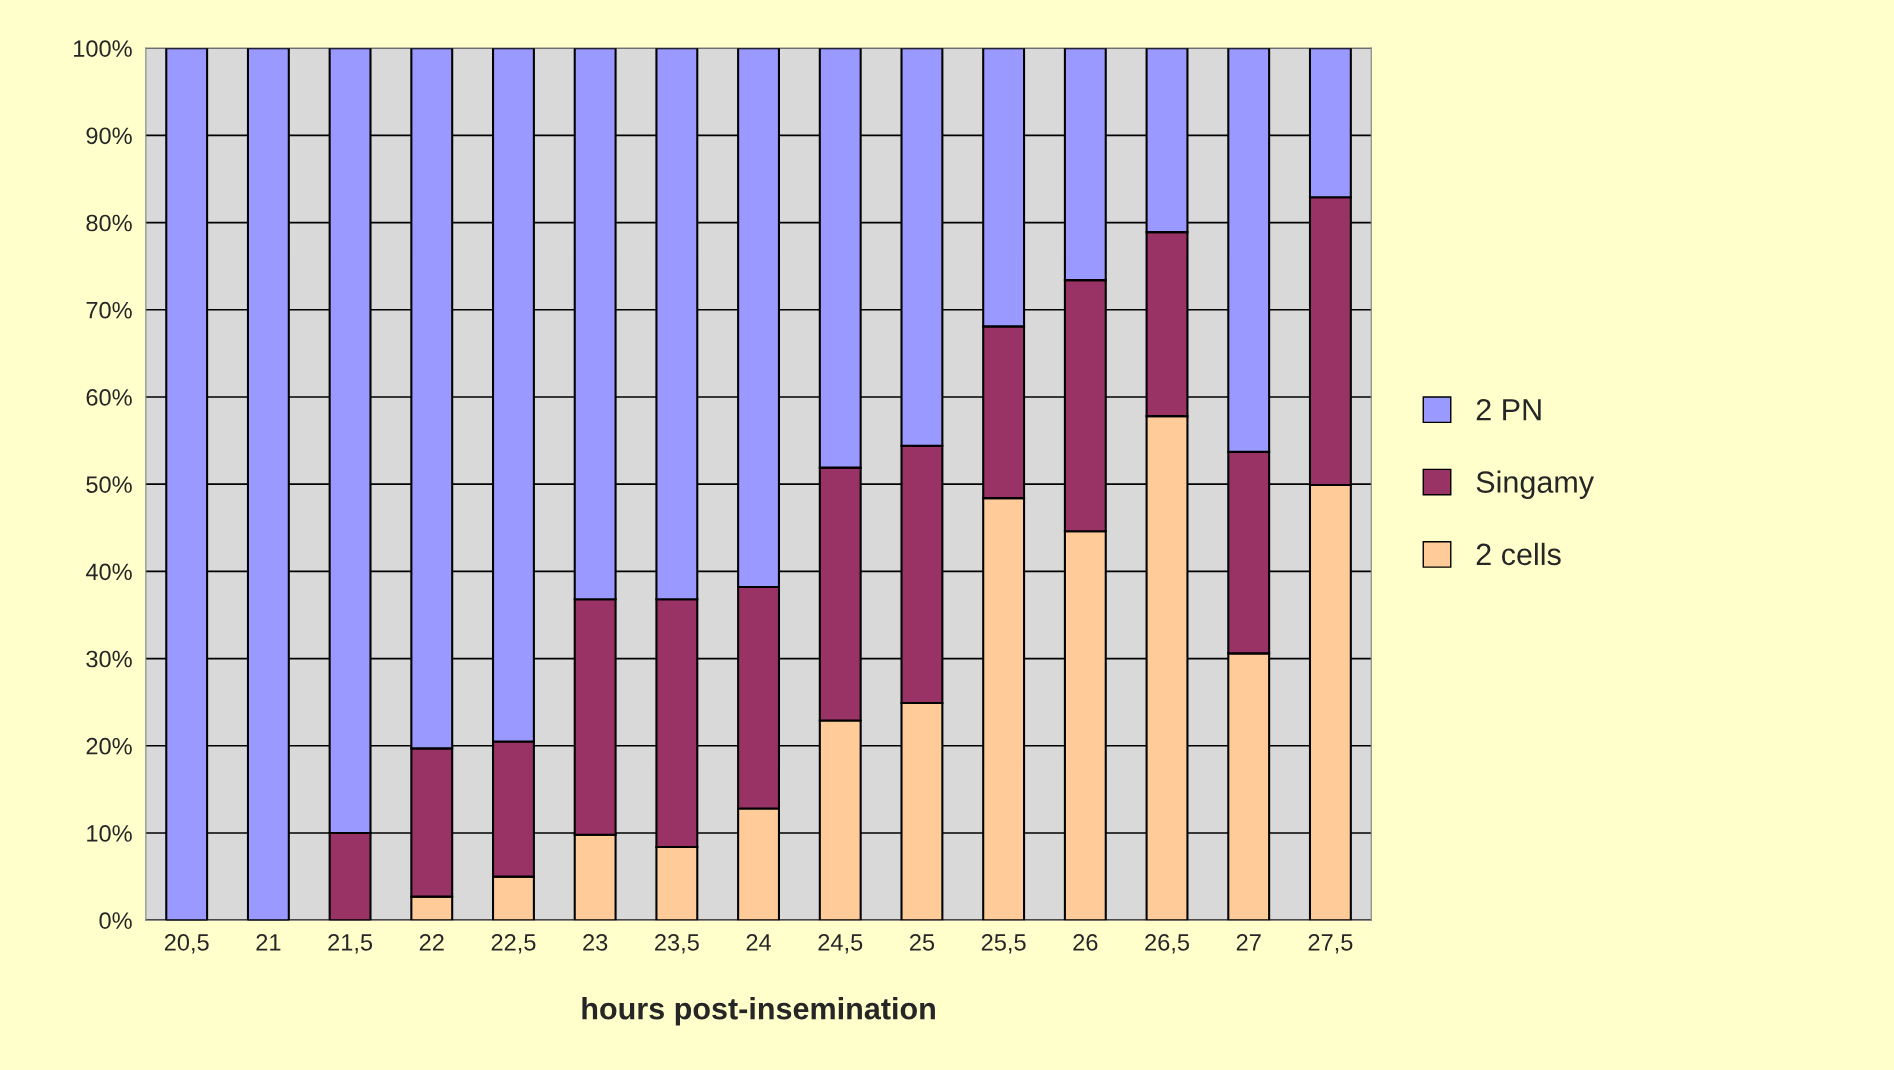 This screenshot has height=1070, width=1894. I want to click on x-tick-label: 21,5, so click(350, 944).